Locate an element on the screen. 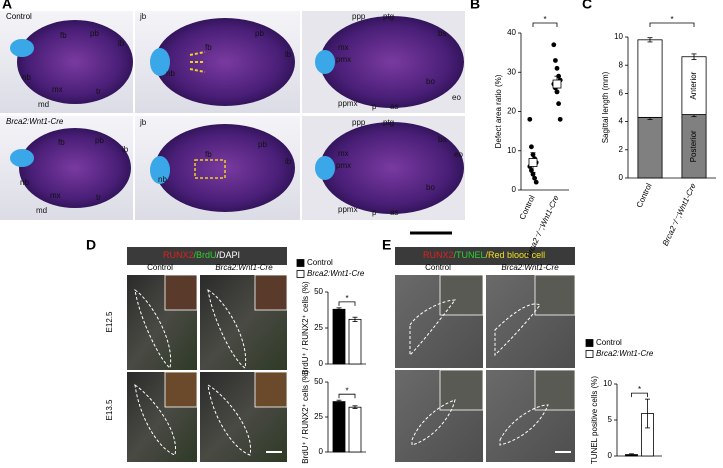 This screenshot has height=468, width=723. y-tick-label: 40 is located at coordinates (511, 32).